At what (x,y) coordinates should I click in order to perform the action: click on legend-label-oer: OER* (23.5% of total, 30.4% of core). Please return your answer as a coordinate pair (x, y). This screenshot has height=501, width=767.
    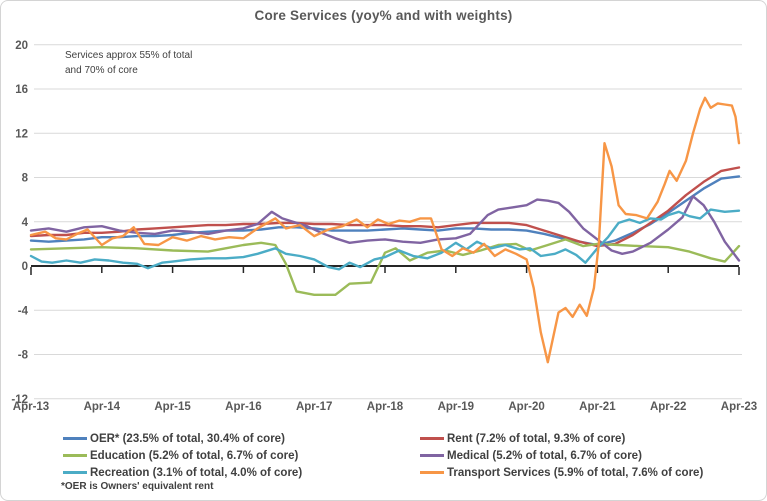
    Looking at the image, I should click on (187, 438).